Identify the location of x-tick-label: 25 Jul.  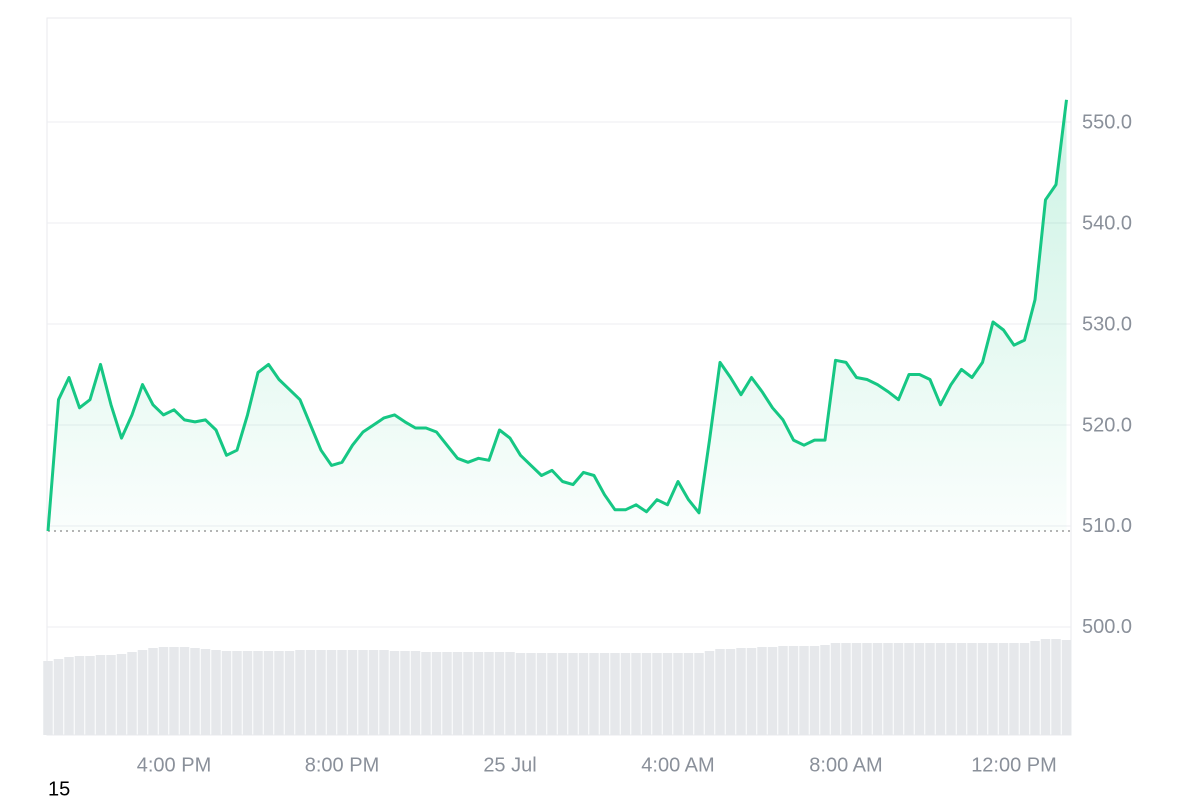
(509, 765).